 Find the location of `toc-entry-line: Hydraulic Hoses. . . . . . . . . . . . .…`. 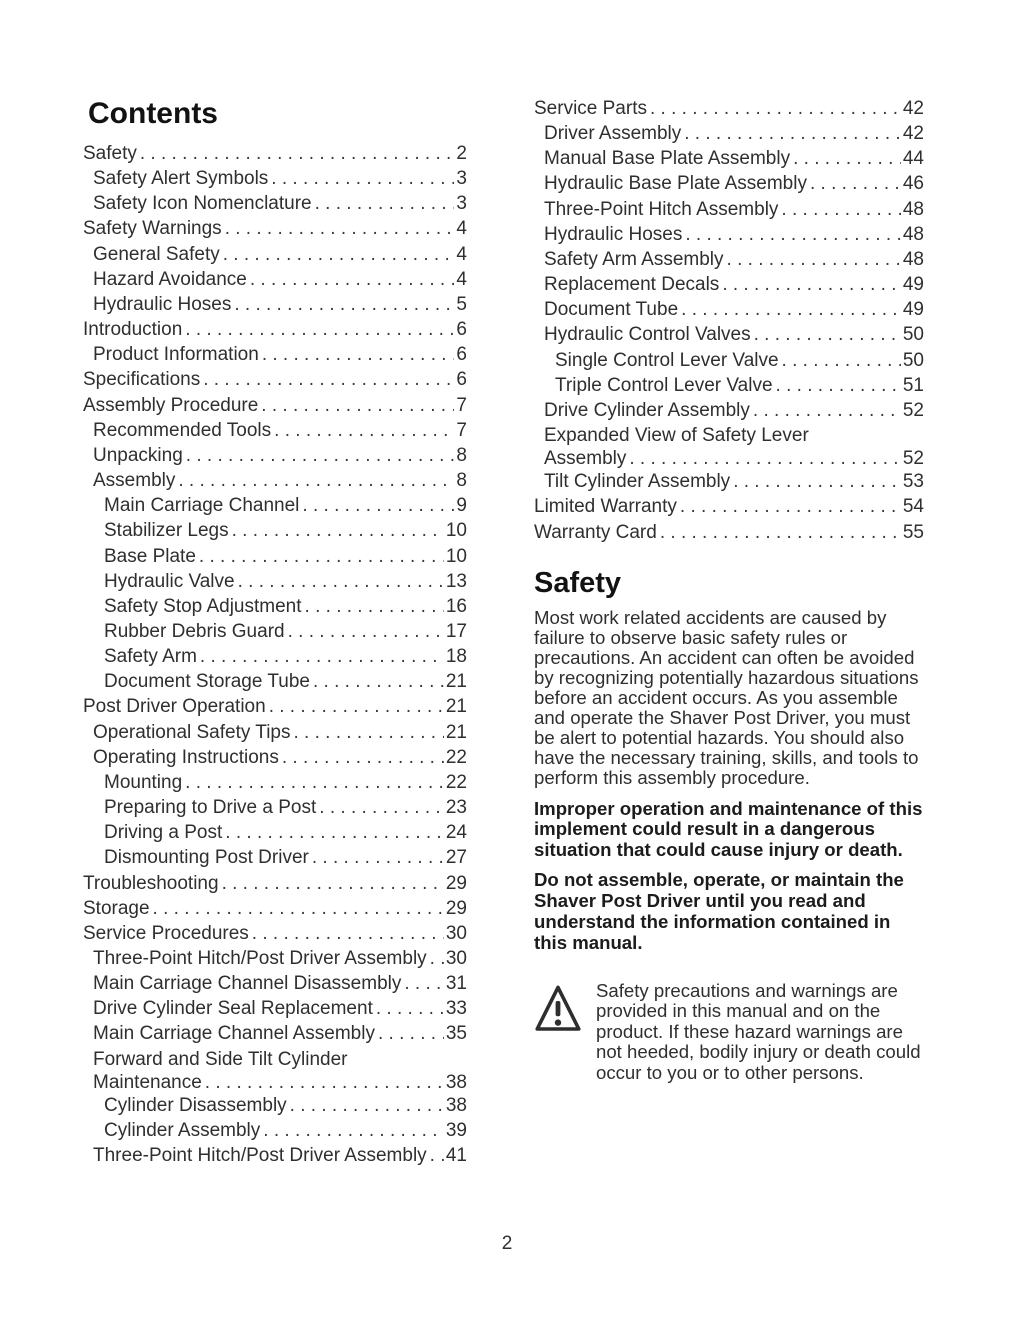

toc-entry-line: Hydraulic Hoses. . . . . . . . . . . . .… is located at coordinates (734, 234).